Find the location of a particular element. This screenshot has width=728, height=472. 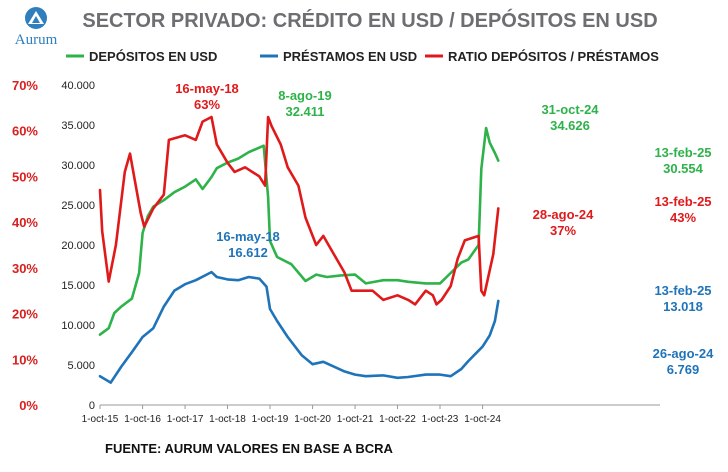

annotation-value: 32.411 is located at coordinates (304, 111).